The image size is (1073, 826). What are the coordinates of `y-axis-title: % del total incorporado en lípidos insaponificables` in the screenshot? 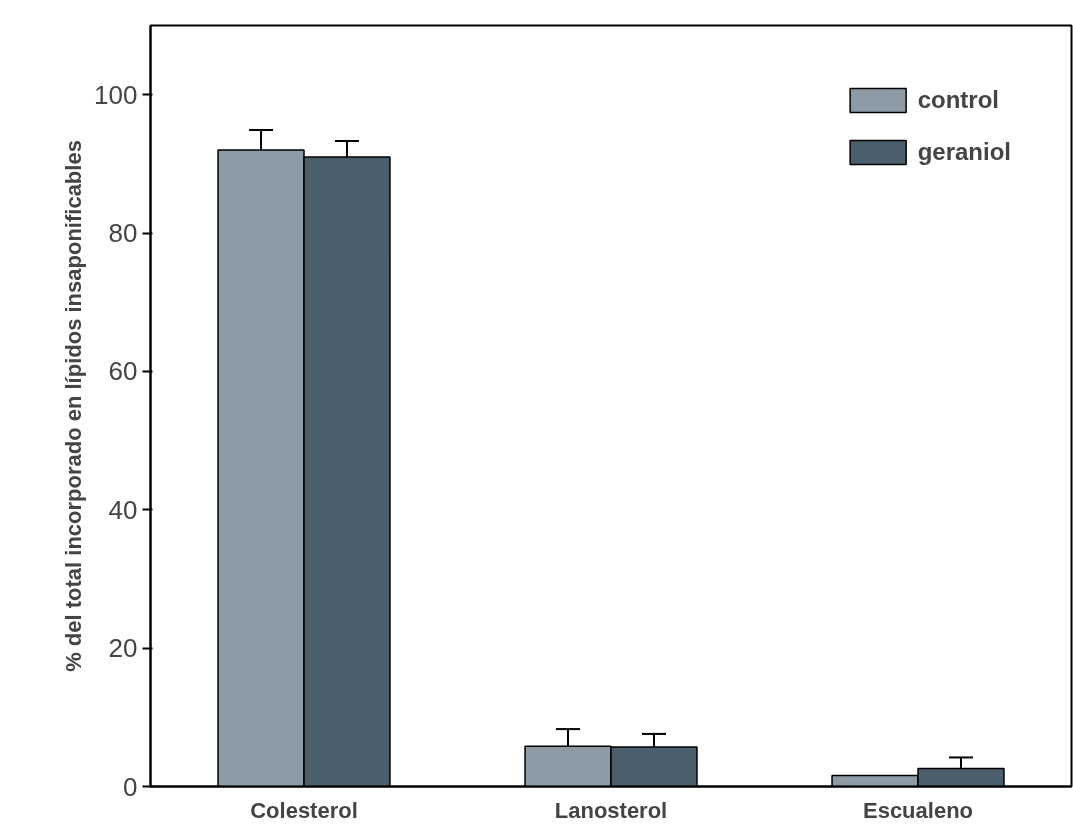 It's located at (74, 406).